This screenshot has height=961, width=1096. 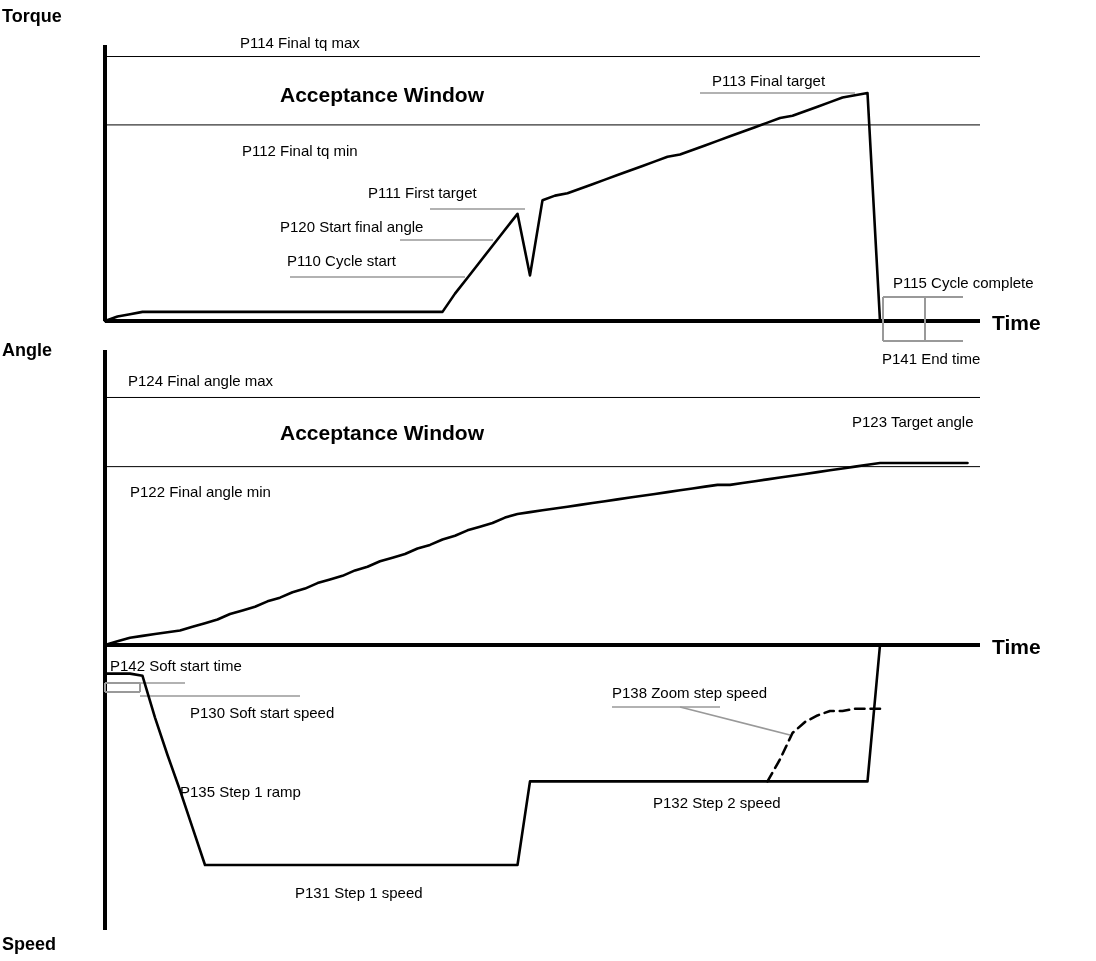 What do you see at coordinates (32, 16) in the screenshot?
I see `y-axis-title: Torque` at bounding box center [32, 16].